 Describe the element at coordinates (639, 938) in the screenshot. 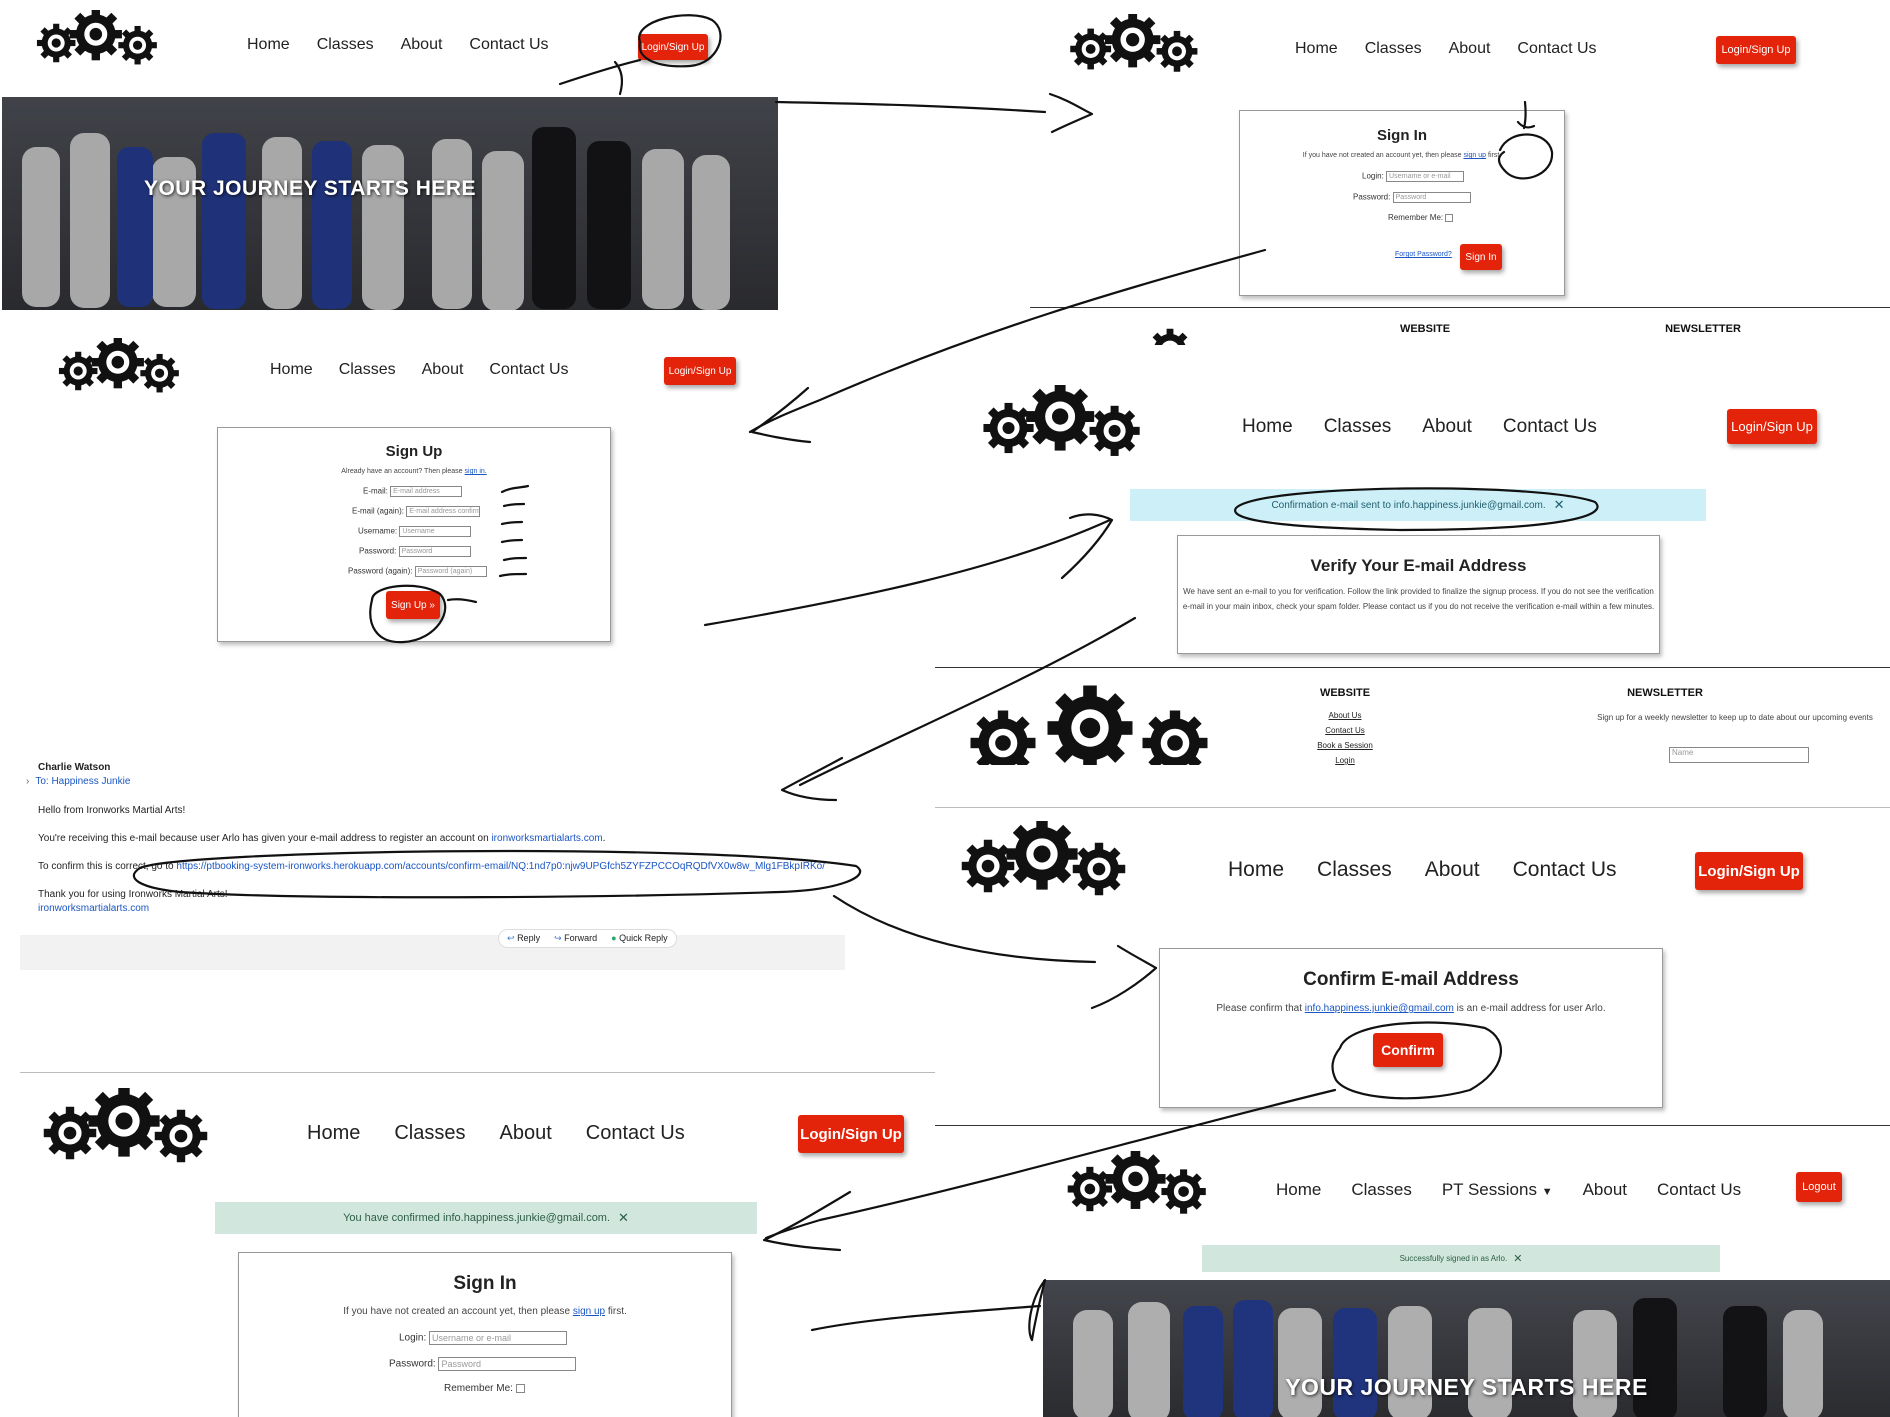

I see `quick-reply-button: ● Quick Reply` at that location.